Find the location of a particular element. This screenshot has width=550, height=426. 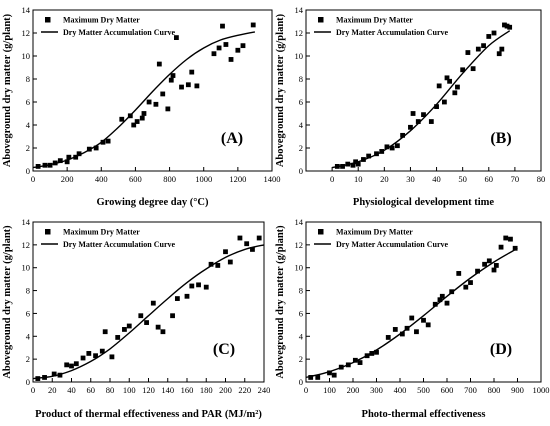

legend-label: Dry Matter Accumulation Curve is located at coordinates (392, 244).